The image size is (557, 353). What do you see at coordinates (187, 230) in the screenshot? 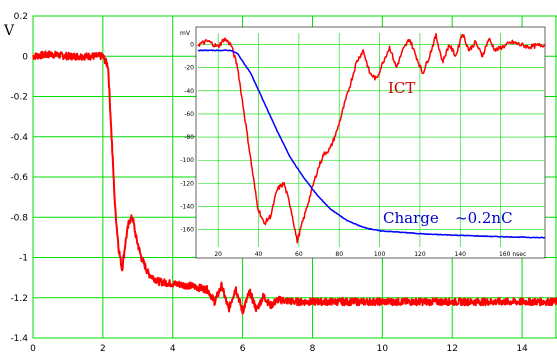
I see `inset-y-tick-label: -160` at bounding box center [187, 230].